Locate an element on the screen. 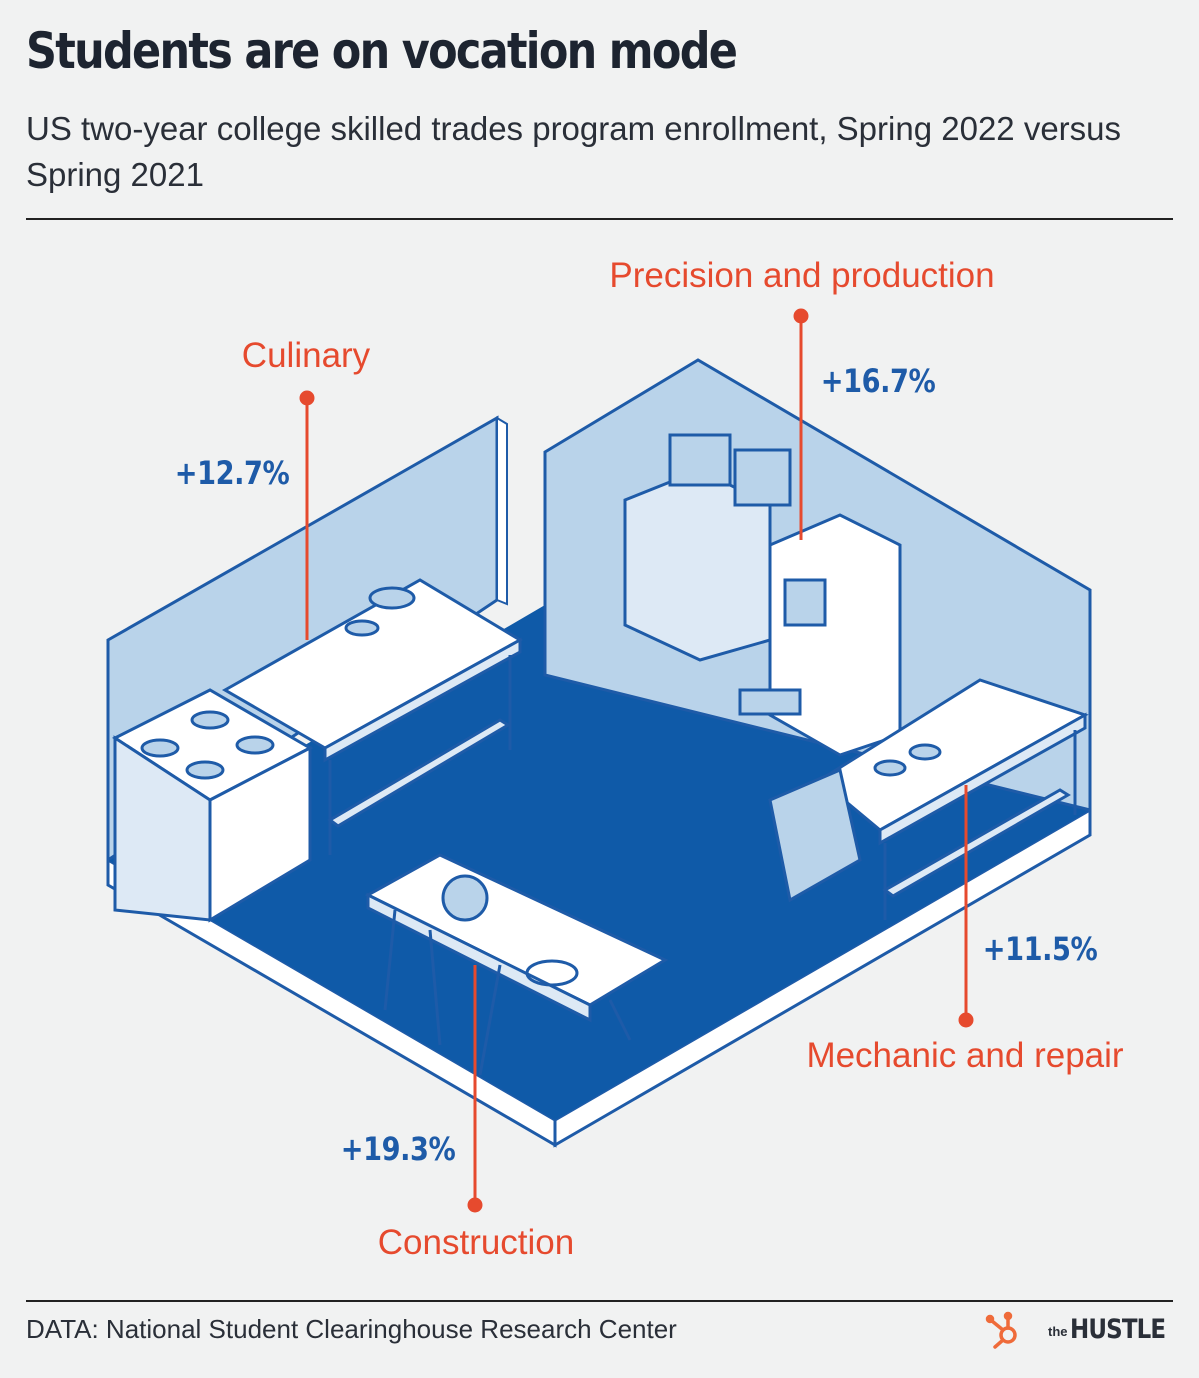 The height and width of the screenshot is (1378, 1199). label-culinary: Culinary is located at coordinates (306, 355).